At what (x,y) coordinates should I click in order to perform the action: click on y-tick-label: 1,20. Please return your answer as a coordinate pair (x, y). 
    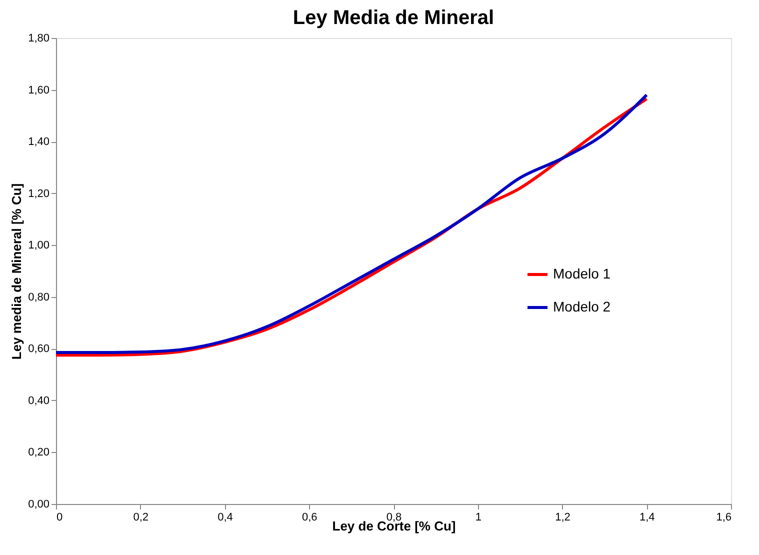
    Looking at the image, I should click on (39, 194).